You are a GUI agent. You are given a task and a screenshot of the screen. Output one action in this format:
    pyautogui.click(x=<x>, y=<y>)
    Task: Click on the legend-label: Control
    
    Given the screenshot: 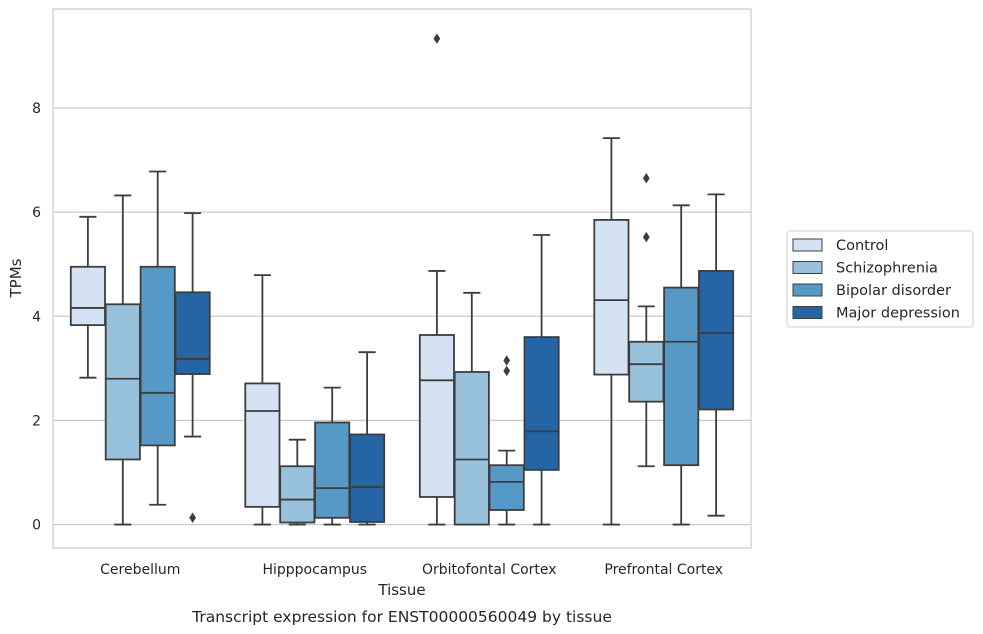 What is the action you would take?
    pyautogui.click(x=862, y=246)
    